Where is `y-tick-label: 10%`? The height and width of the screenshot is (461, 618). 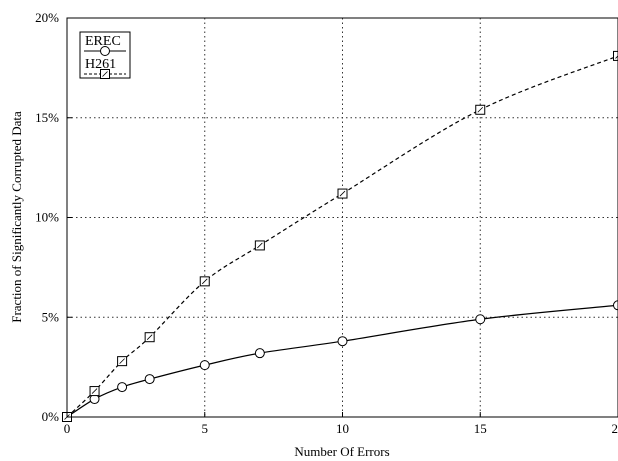 y-tick-label: 10% is located at coordinates (47, 217).